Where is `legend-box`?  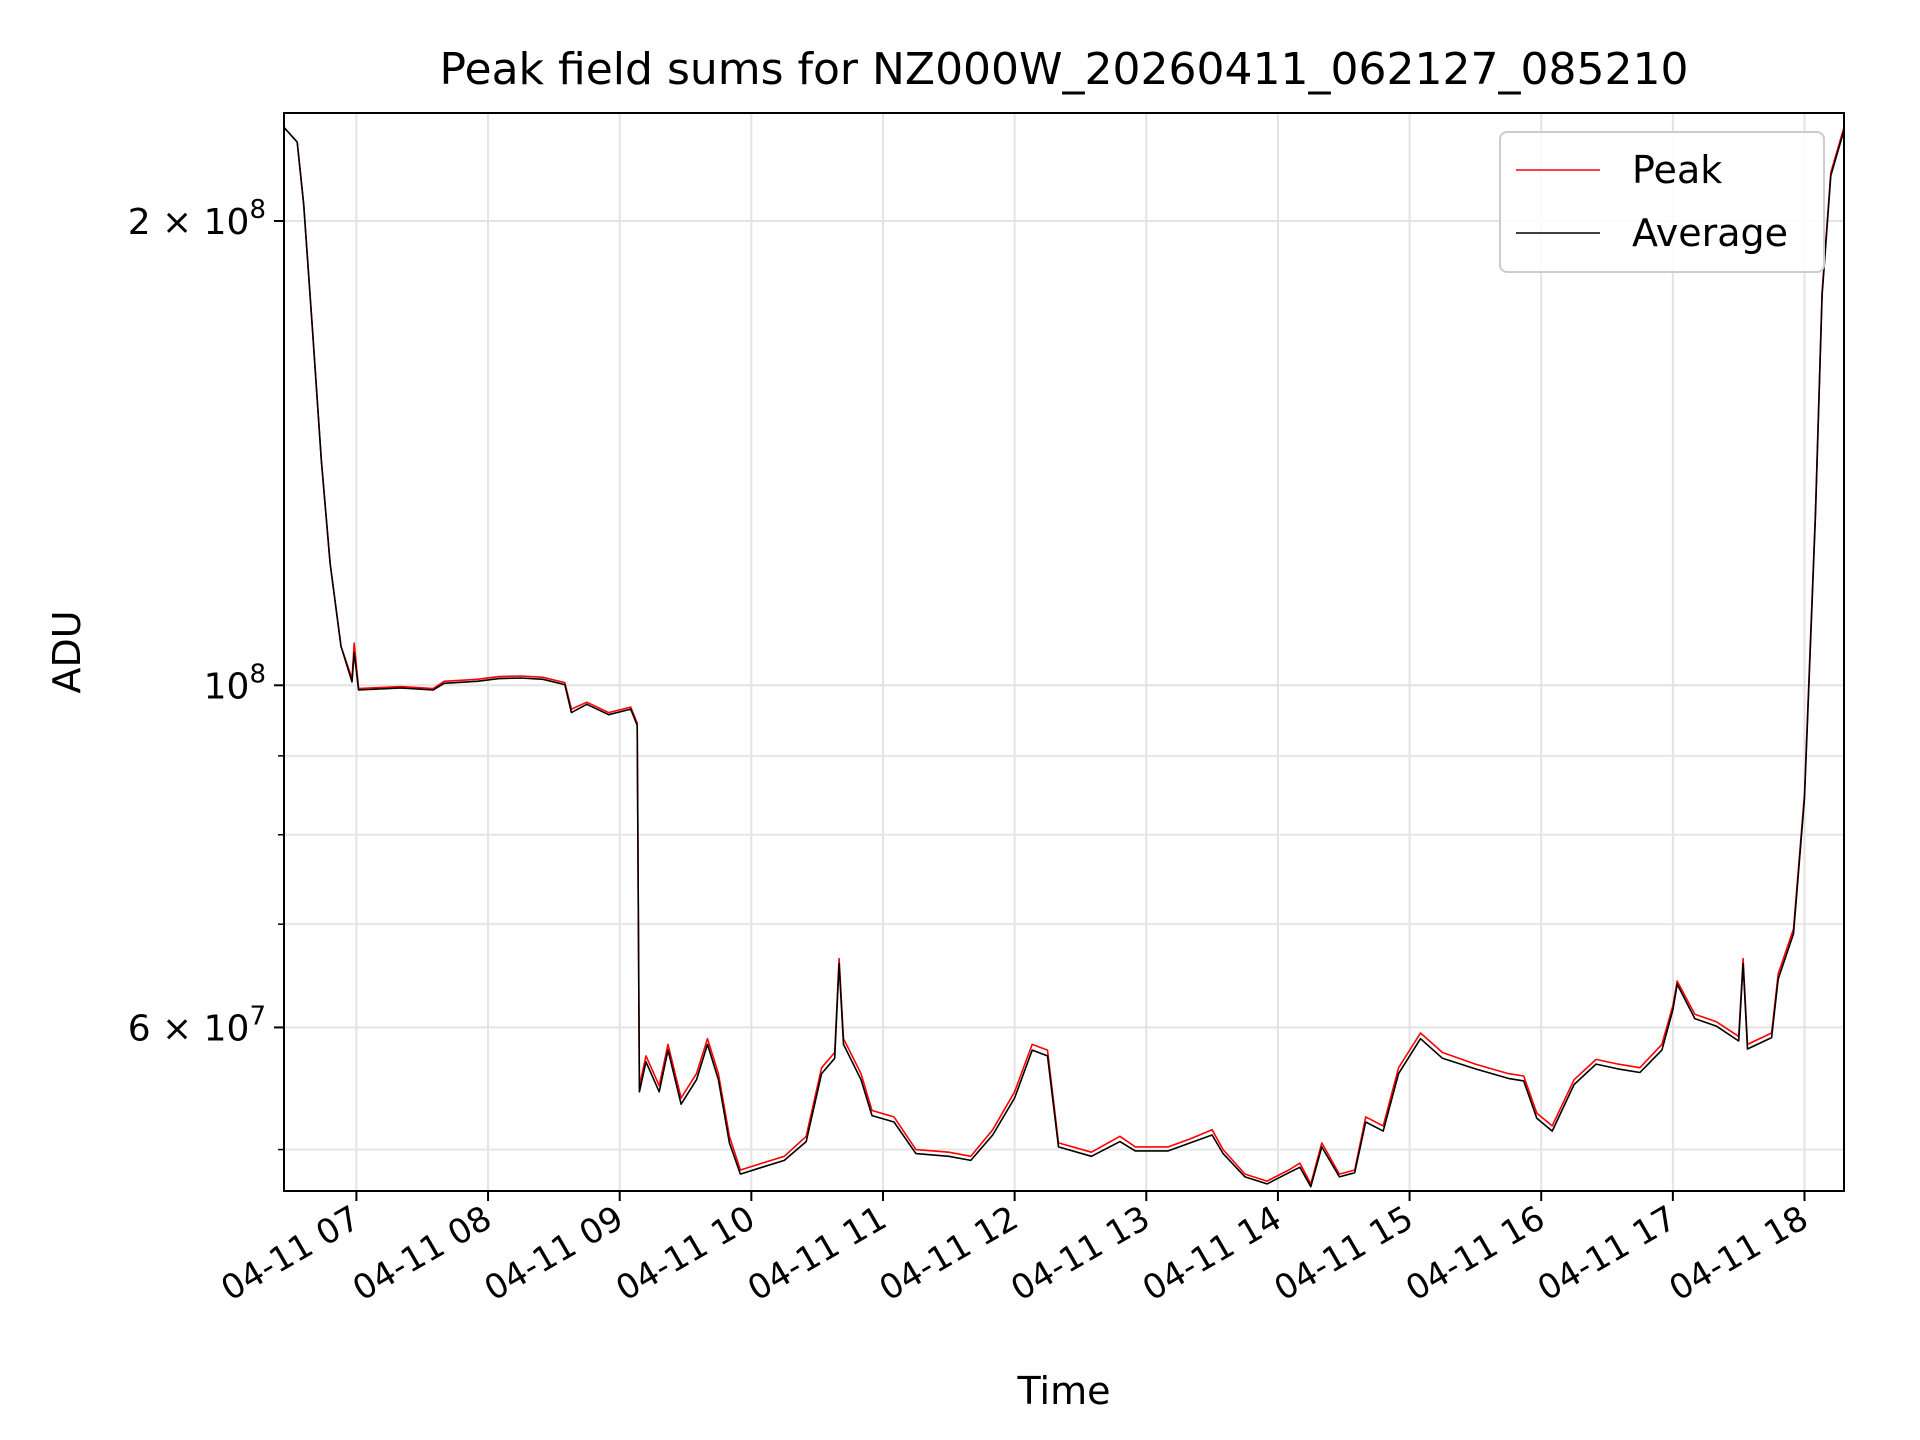 legend-box is located at coordinates (1662, 202).